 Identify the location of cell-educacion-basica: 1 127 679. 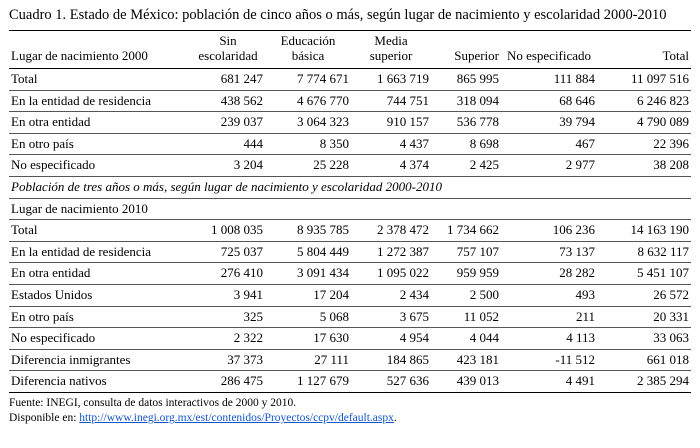
(323, 381).